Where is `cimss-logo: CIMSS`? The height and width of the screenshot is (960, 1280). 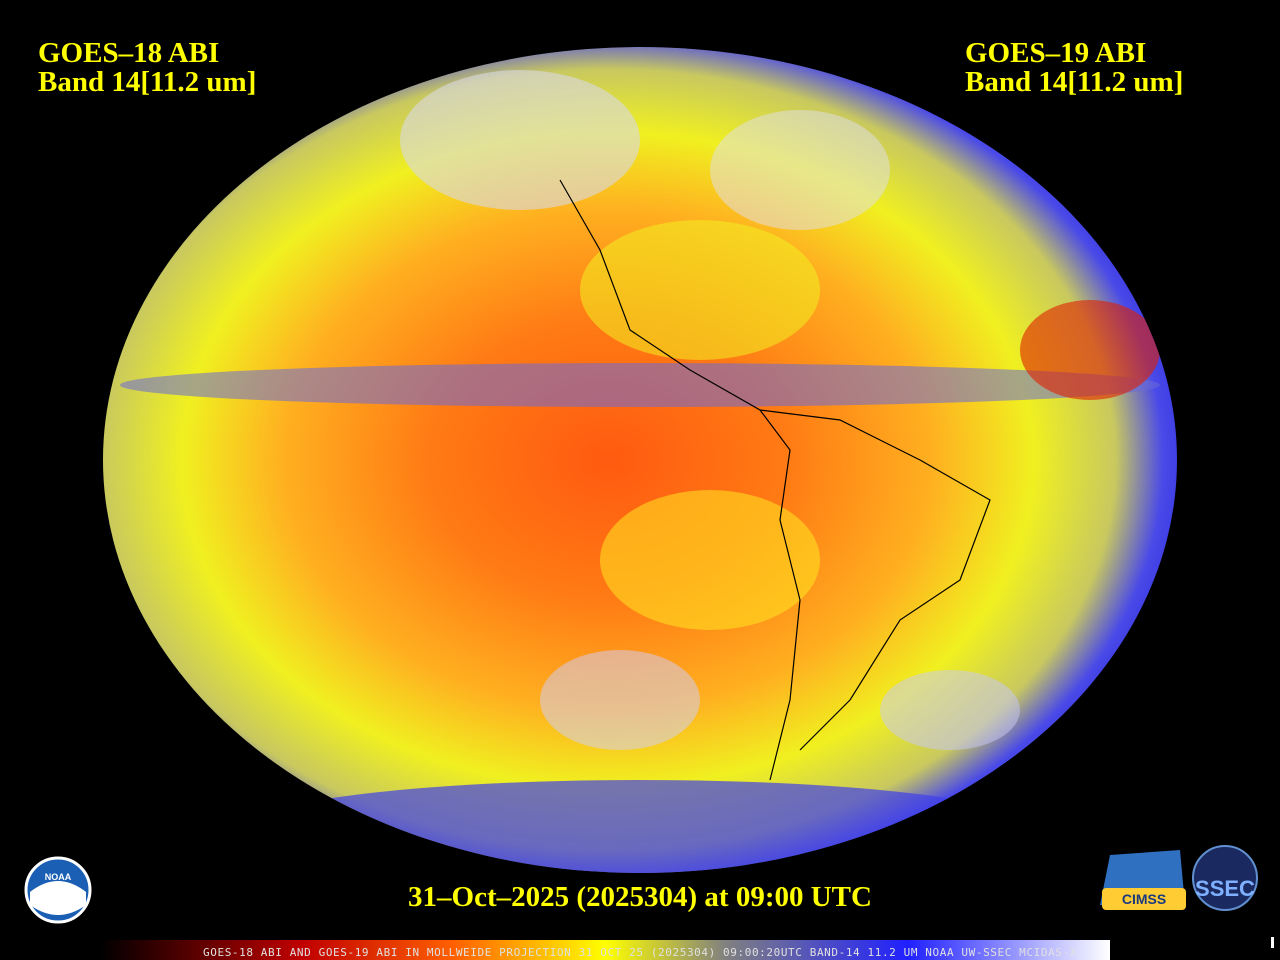
cimss-logo: CIMSS is located at coordinates (1143, 880).